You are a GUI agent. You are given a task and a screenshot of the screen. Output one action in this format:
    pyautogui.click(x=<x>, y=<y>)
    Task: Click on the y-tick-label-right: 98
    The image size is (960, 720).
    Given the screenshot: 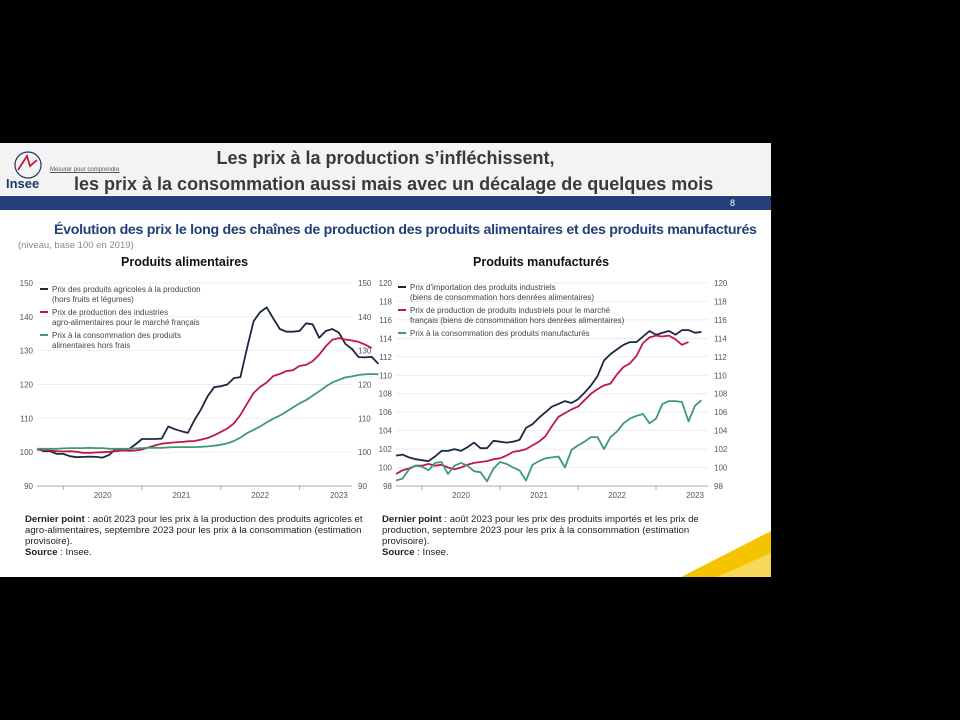 What is the action you would take?
    pyautogui.click(x=718, y=486)
    